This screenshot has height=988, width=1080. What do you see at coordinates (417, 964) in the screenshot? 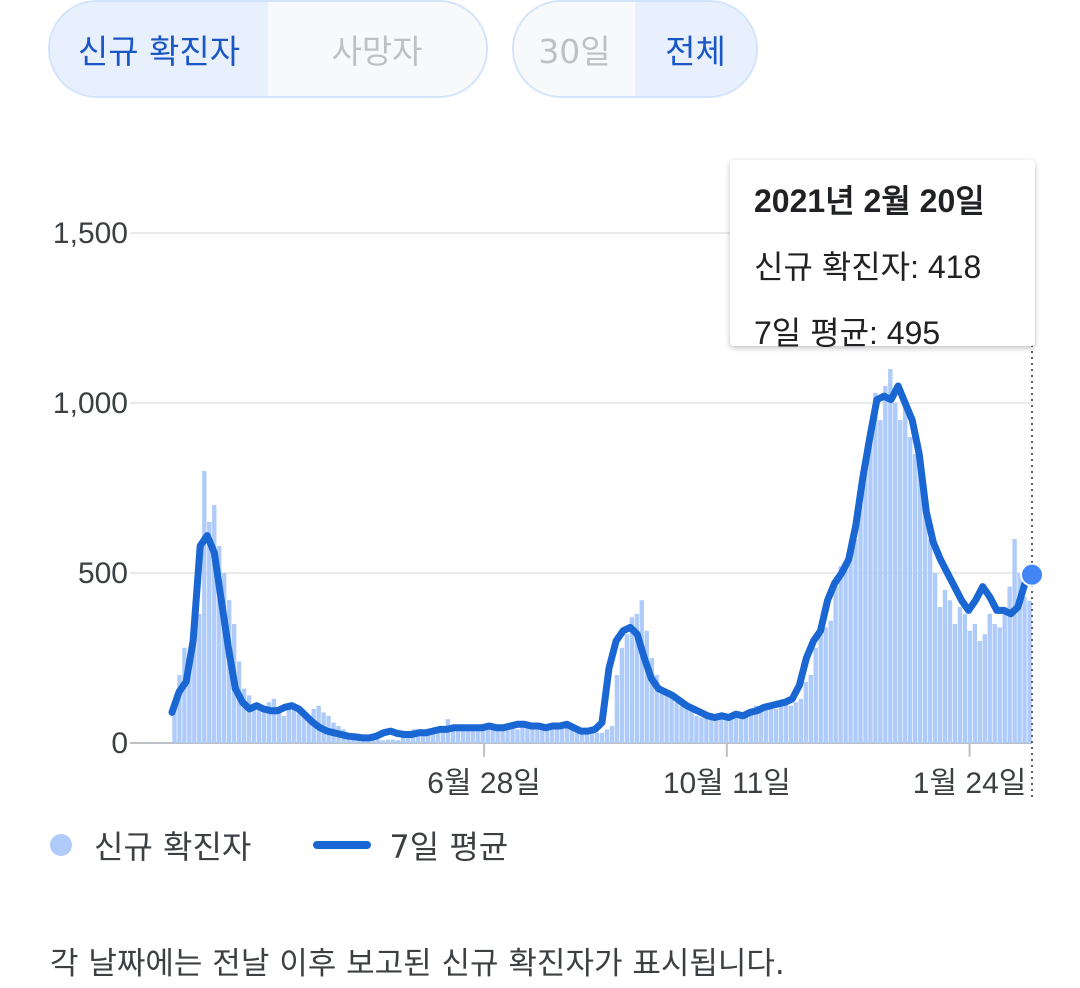
I see `footnote: 각 날짜에는 전날 이후 보고된 신규 확진자가 표시됩니다.` at bounding box center [417, 964].